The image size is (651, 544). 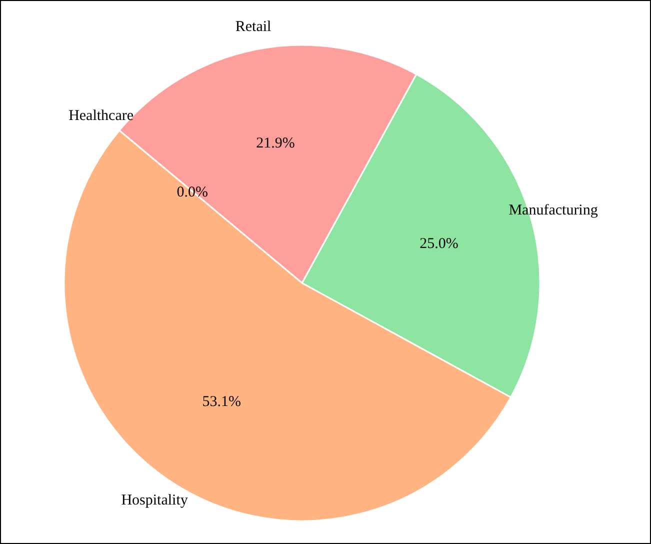 I want to click on slice-label: Hospitality, so click(x=154, y=500).